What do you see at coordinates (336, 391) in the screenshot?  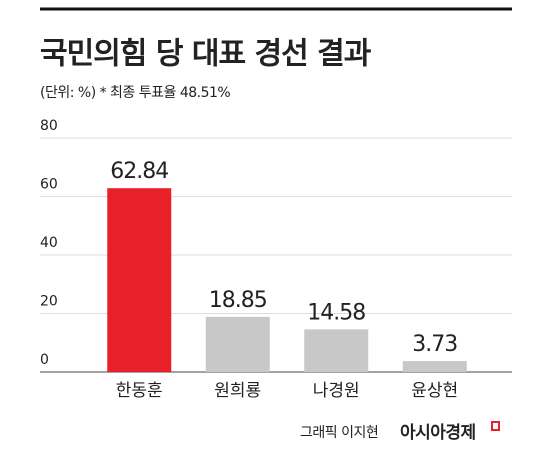 I see `x-tick-label: 나경원` at bounding box center [336, 391].